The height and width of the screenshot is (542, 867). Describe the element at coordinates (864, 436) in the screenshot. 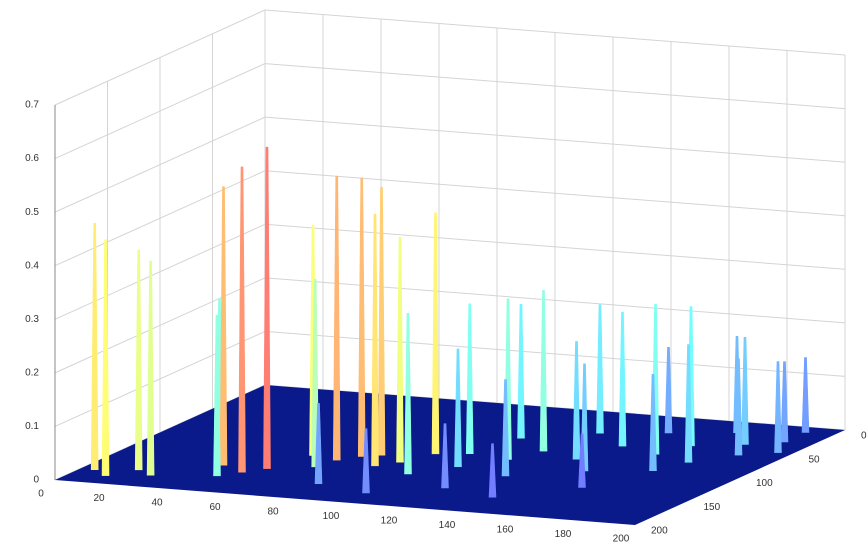

I see `y-tick-label: 0` at that location.